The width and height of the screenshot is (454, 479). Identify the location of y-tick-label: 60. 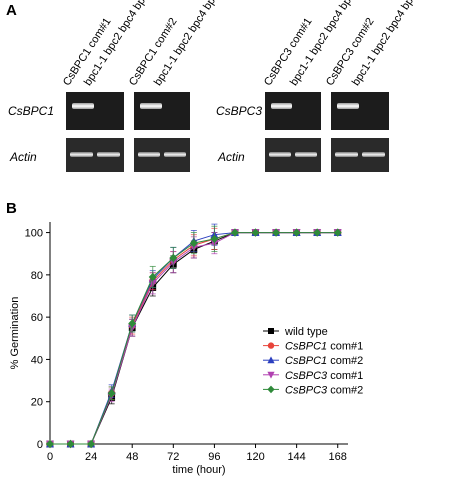
(37, 318).